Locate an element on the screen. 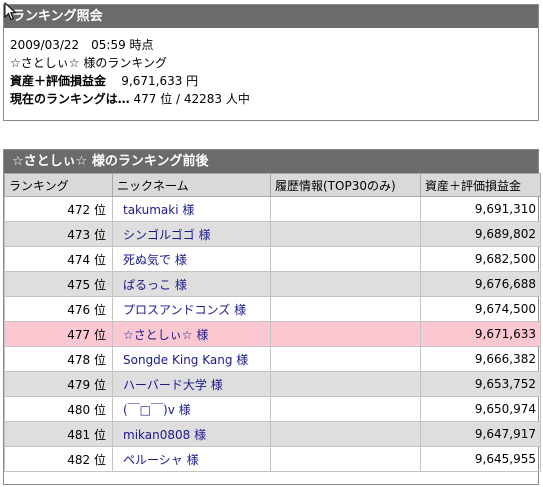 The height and width of the screenshot is (487, 543). table-row: 473 位シンゴルゴゴ 様 9,689,802 is located at coordinates (272, 234).